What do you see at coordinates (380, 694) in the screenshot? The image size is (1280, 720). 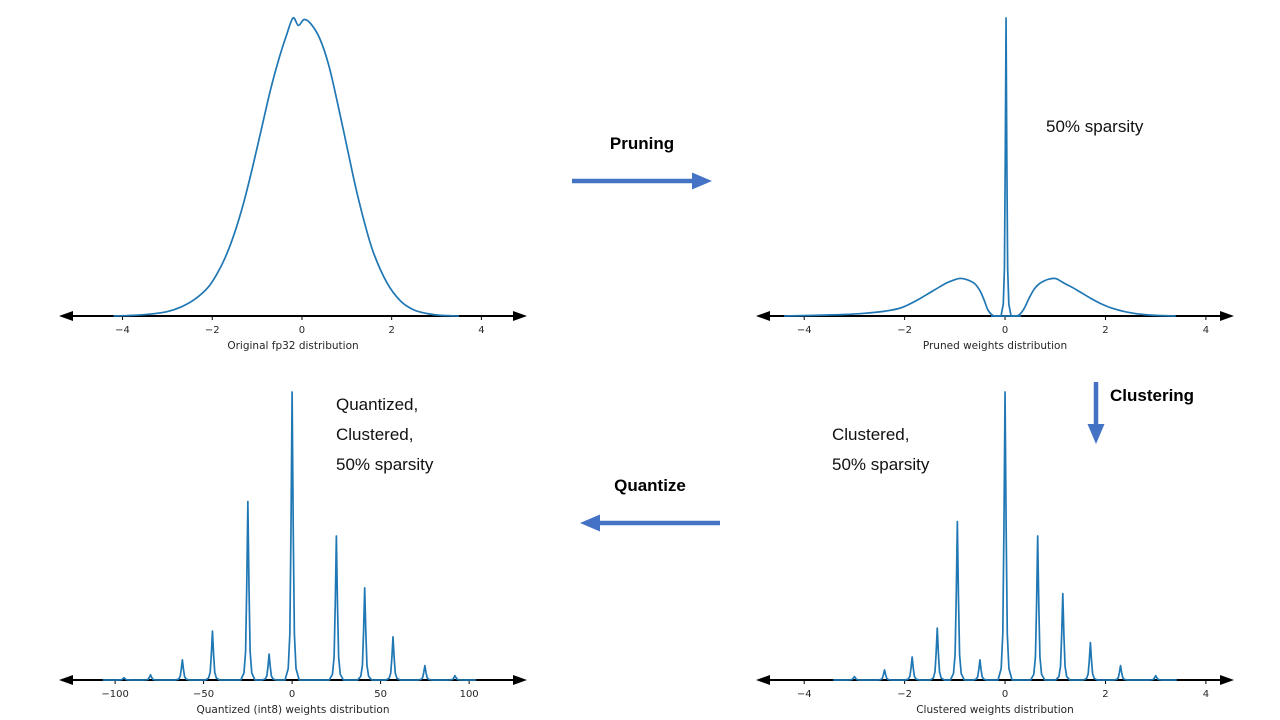 I see `tick-label: 50` at bounding box center [380, 694].